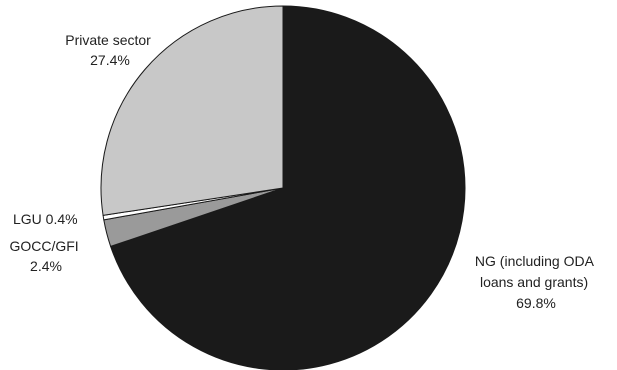 This screenshot has height=370, width=617. Describe the element at coordinates (109, 50) in the screenshot. I see `label-private-sector: Private sector 27.4%` at that location.